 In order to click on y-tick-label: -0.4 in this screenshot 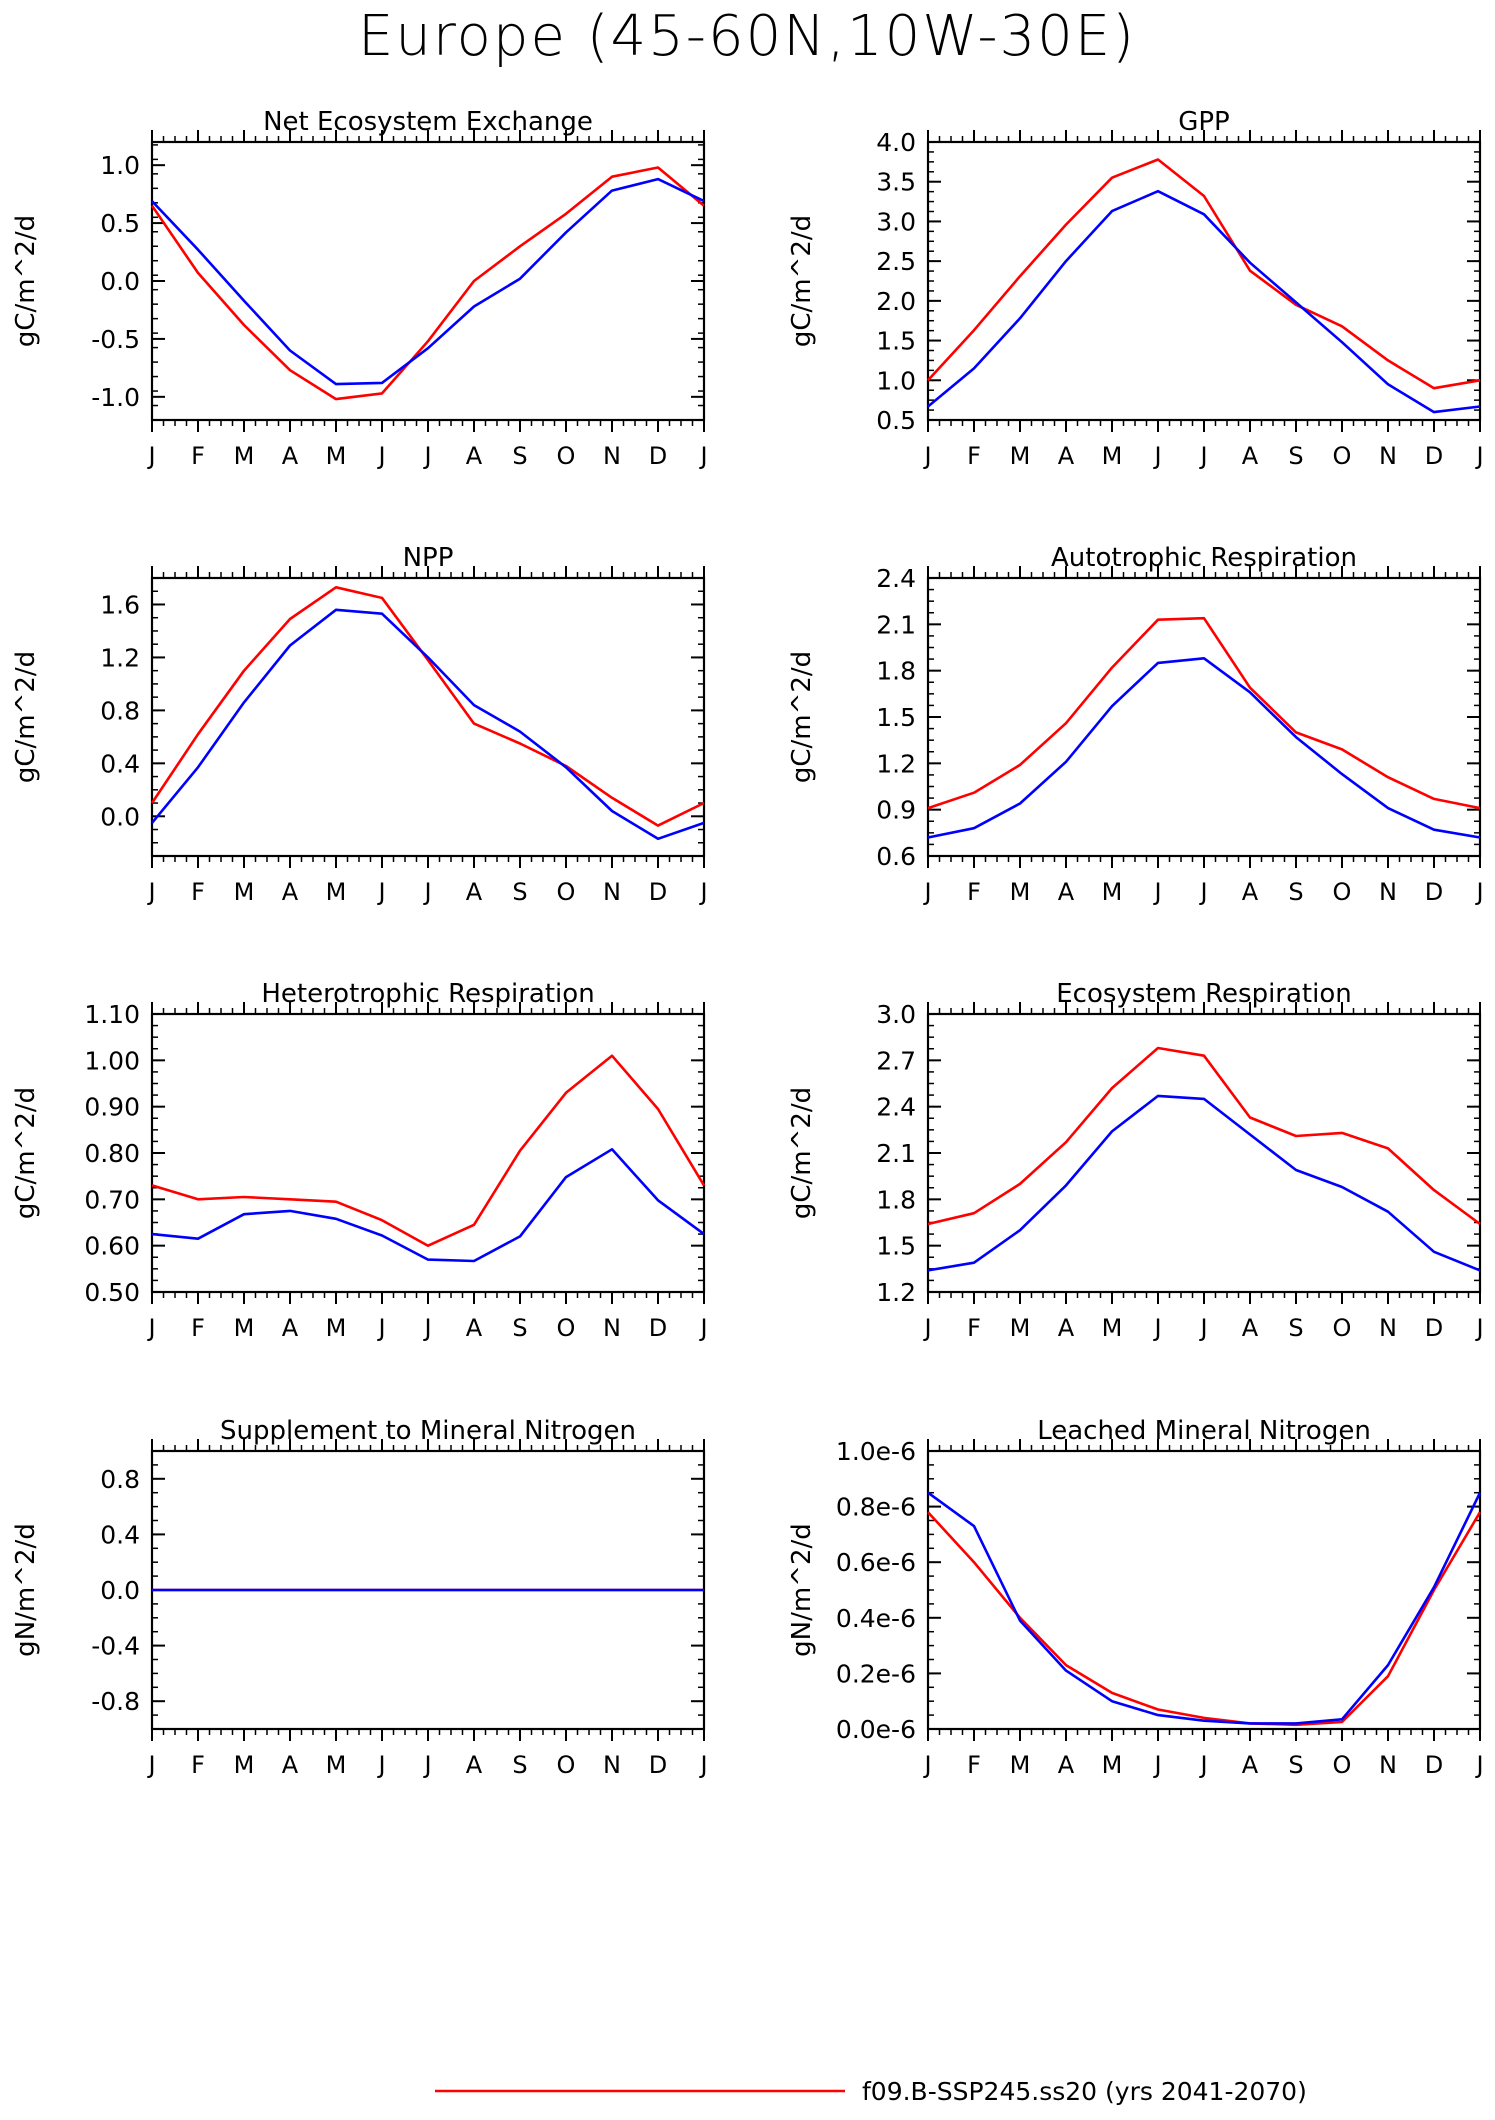, I will do `click(115, 1646)`.